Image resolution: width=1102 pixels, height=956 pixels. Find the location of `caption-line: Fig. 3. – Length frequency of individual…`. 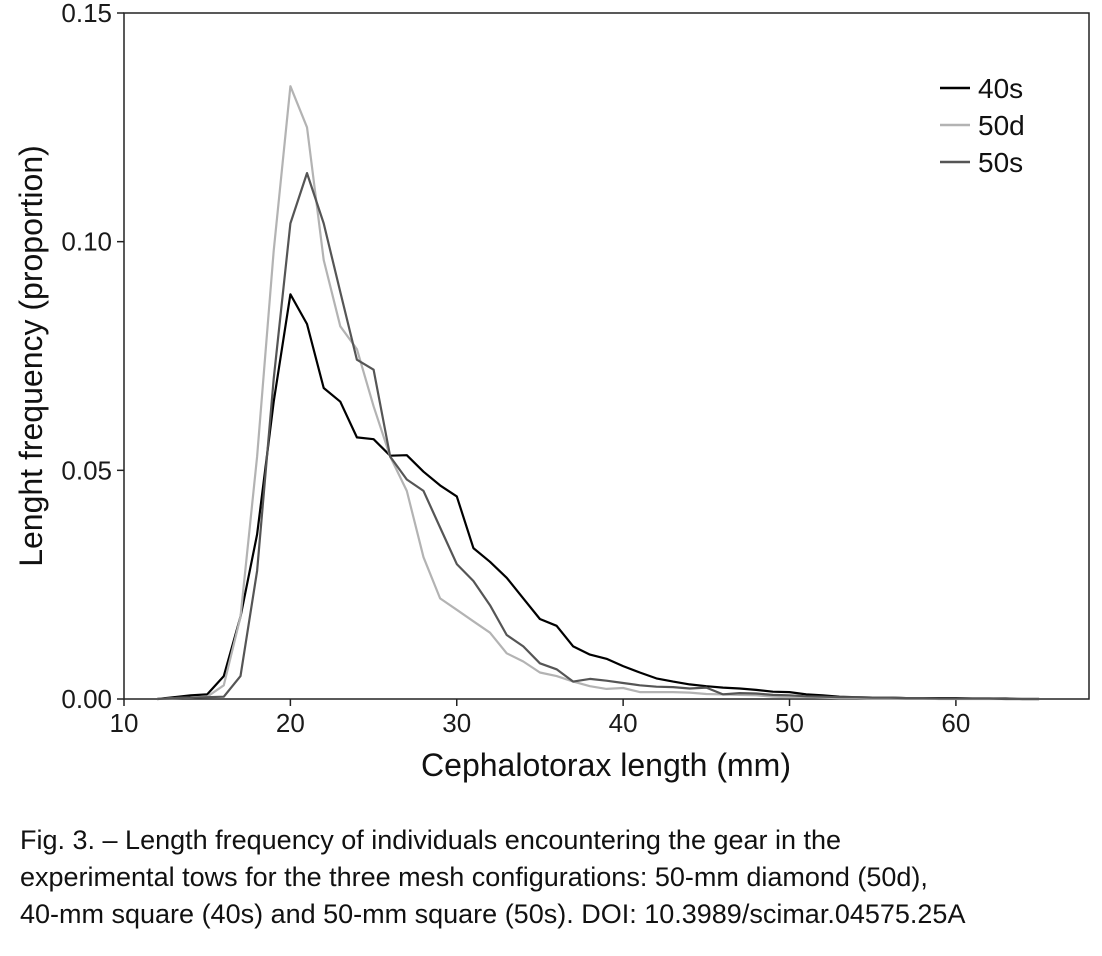

caption-line: Fig. 3. – Length frequency of individual… is located at coordinates (431, 840).